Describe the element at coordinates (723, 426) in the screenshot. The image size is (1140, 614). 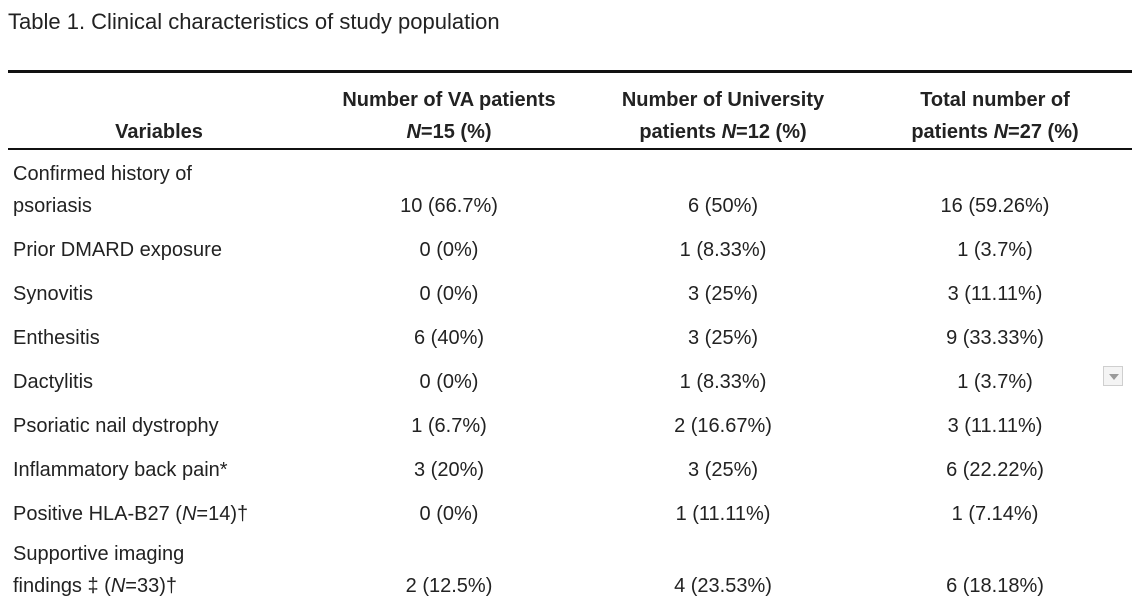
I see `cell-university: 2 (16.67%)` at that location.